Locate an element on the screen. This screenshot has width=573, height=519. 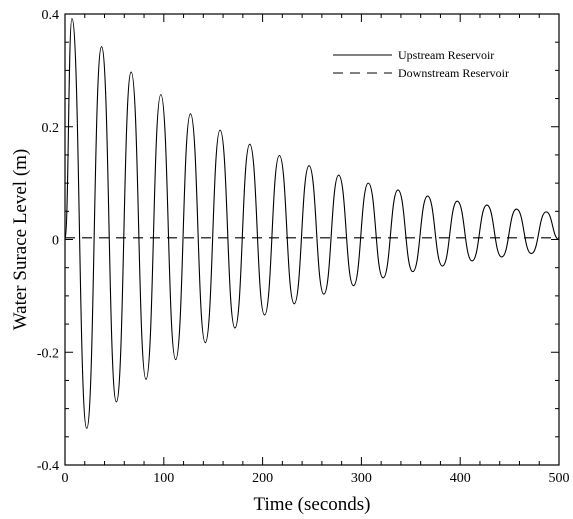
y-tick-label: 0.2 is located at coordinates (51, 128).